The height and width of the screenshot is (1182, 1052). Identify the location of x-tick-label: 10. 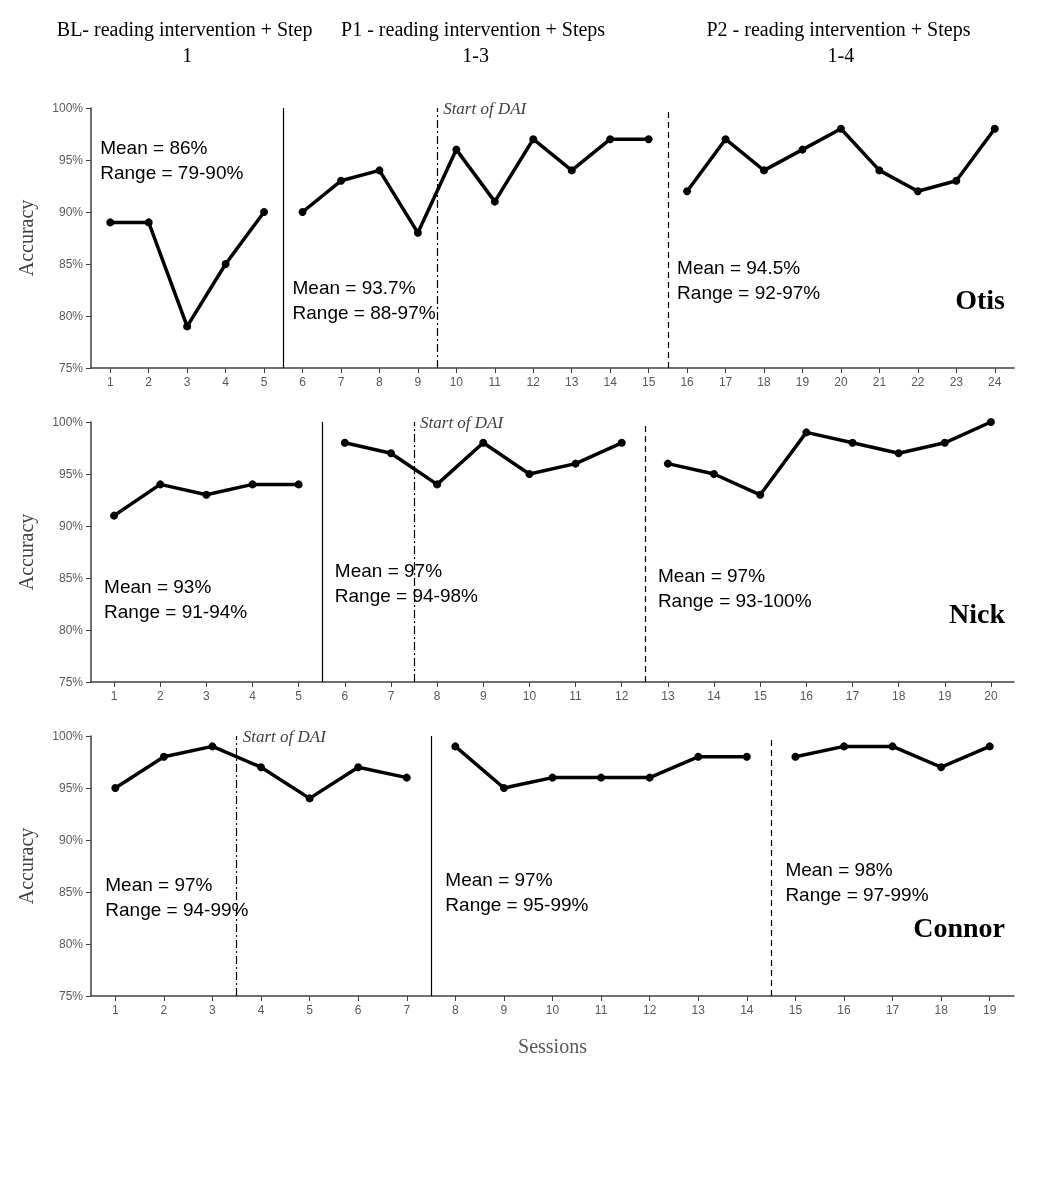
(456, 382).